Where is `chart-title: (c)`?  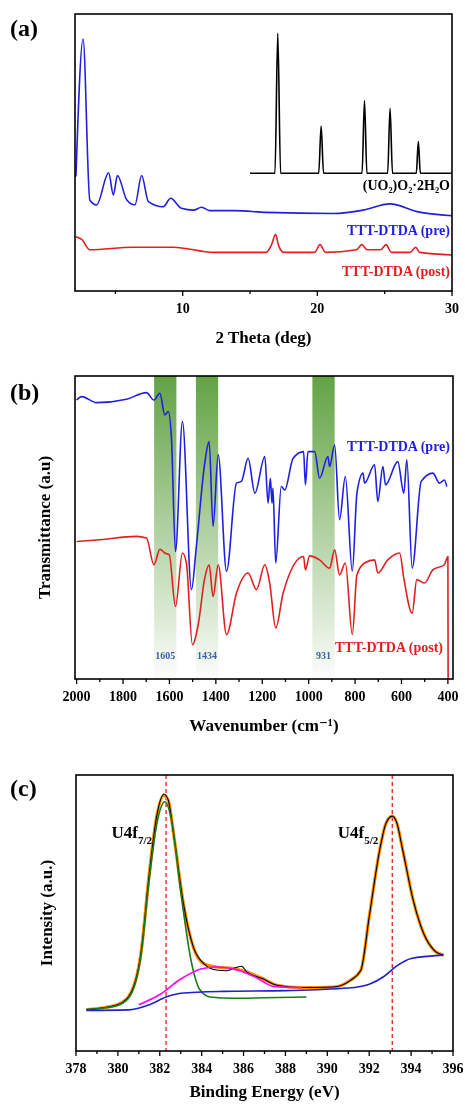
chart-title: (c) is located at coordinates (23, 788).